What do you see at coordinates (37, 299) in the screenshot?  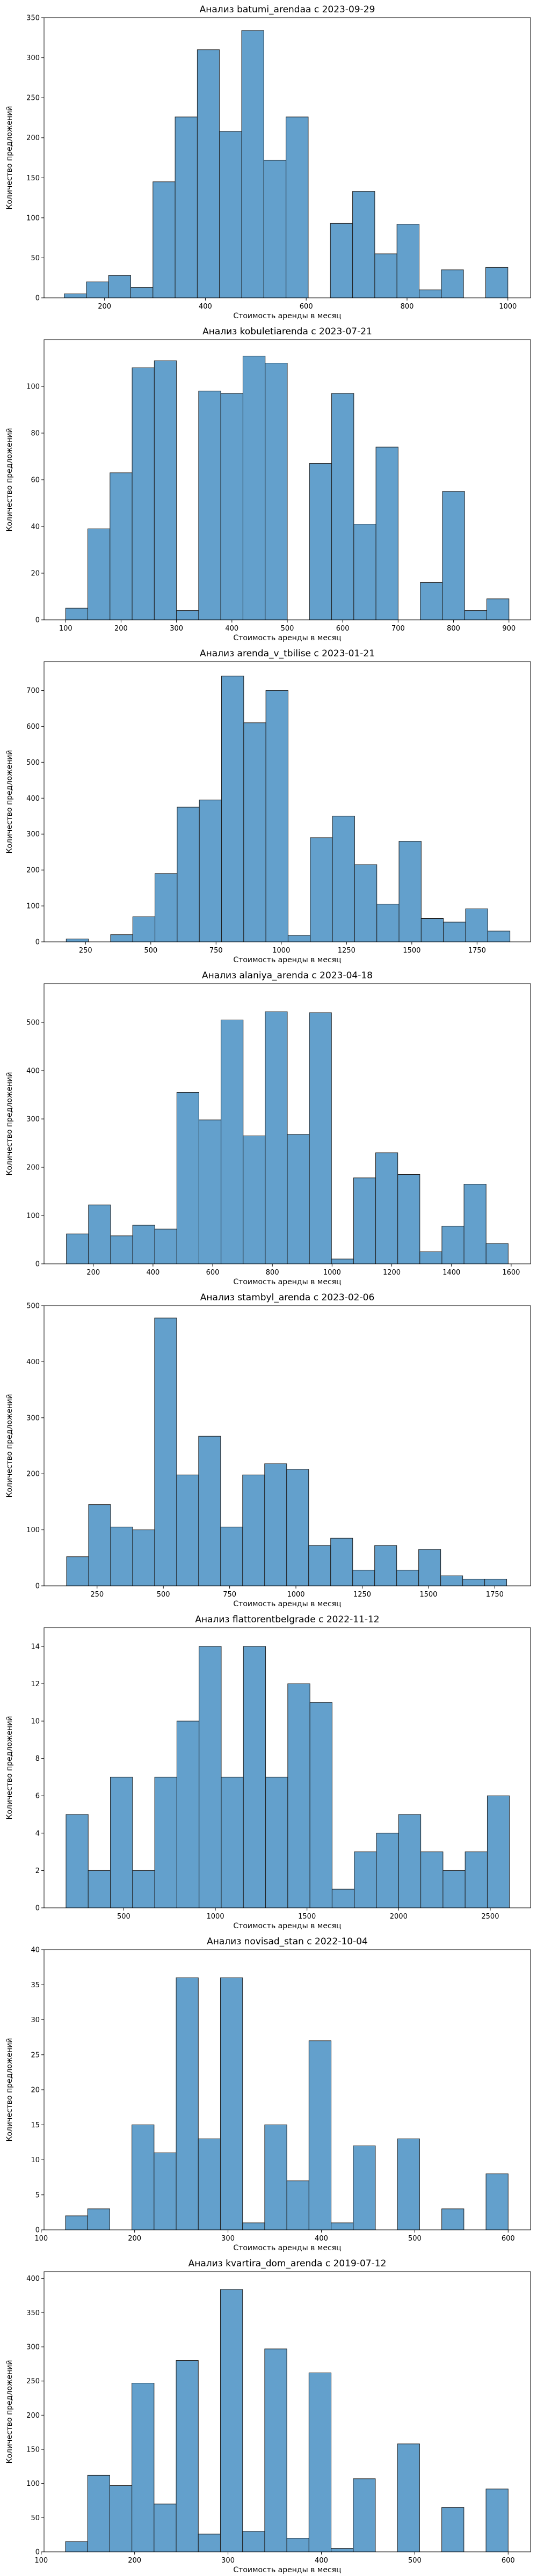 I see `y-tick-label: 0` at bounding box center [37, 299].